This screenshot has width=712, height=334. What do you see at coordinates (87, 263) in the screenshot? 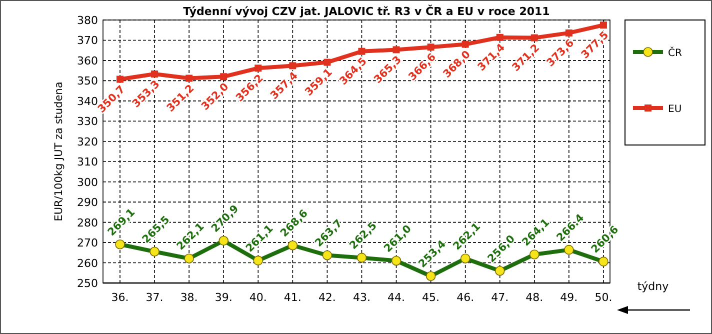
I see `y-tick-label: 260` at bounding box center [87, 263].